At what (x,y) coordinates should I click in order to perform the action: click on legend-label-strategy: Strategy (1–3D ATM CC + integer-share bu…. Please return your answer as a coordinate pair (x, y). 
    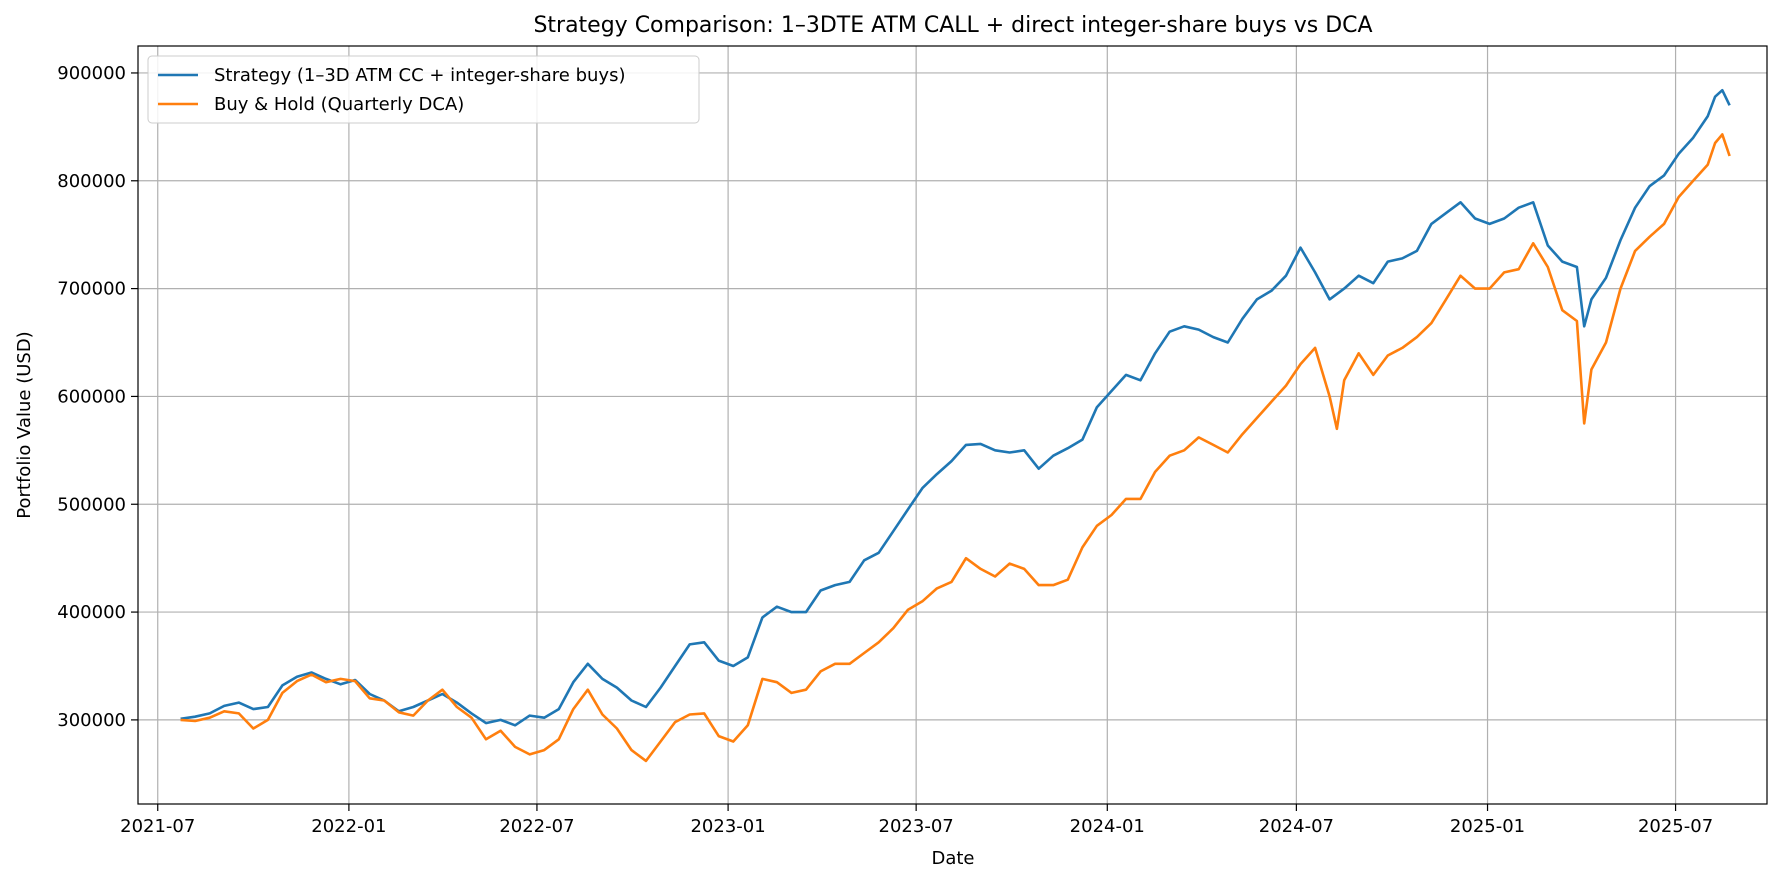
    Looking at the image, I should click on (419, 75).